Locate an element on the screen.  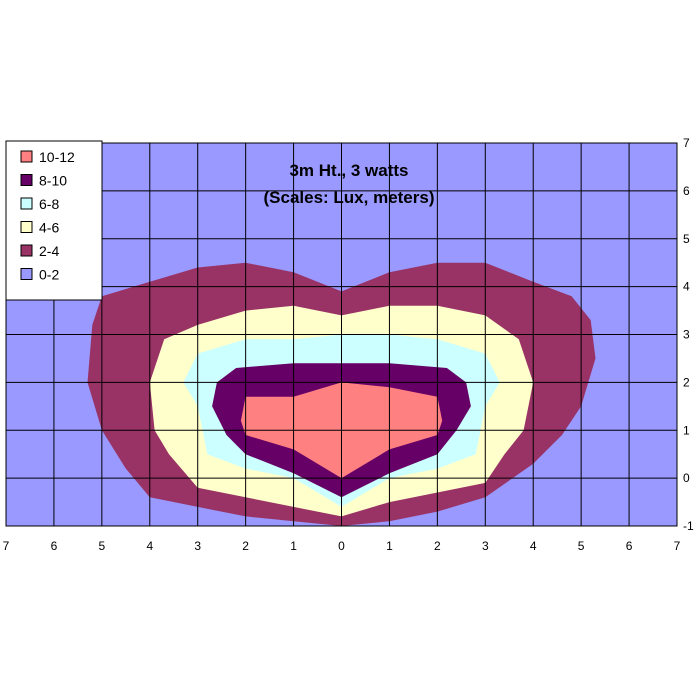
y-tick-label: 1 is located at coordinates (686, 430).